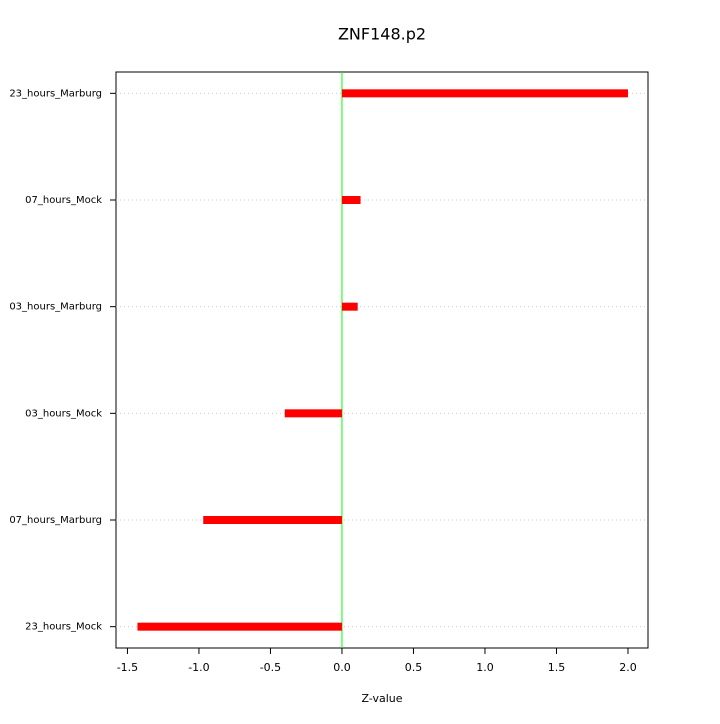  What do you see at coordinates (55, 520) in the screenshot?
I see `y-tick-label: 07_hours_Marburg` at bounding box center [55, 520].